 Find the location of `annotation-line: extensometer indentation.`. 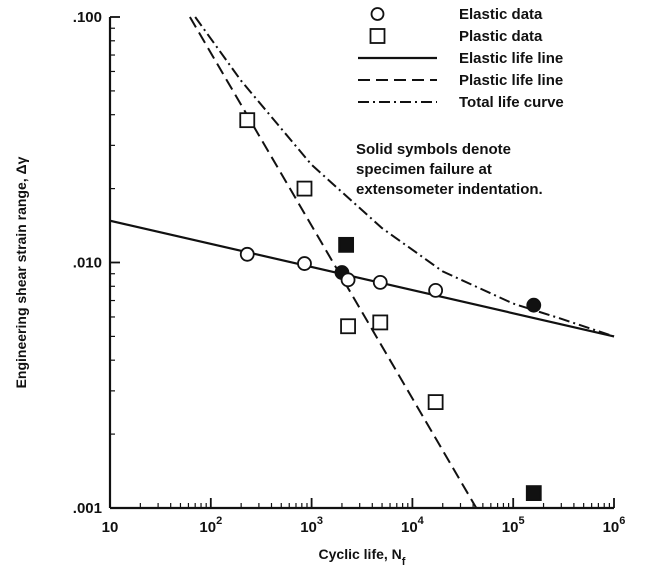

annotation-line: extensometer indentation. is located at coordinates (449, 189).